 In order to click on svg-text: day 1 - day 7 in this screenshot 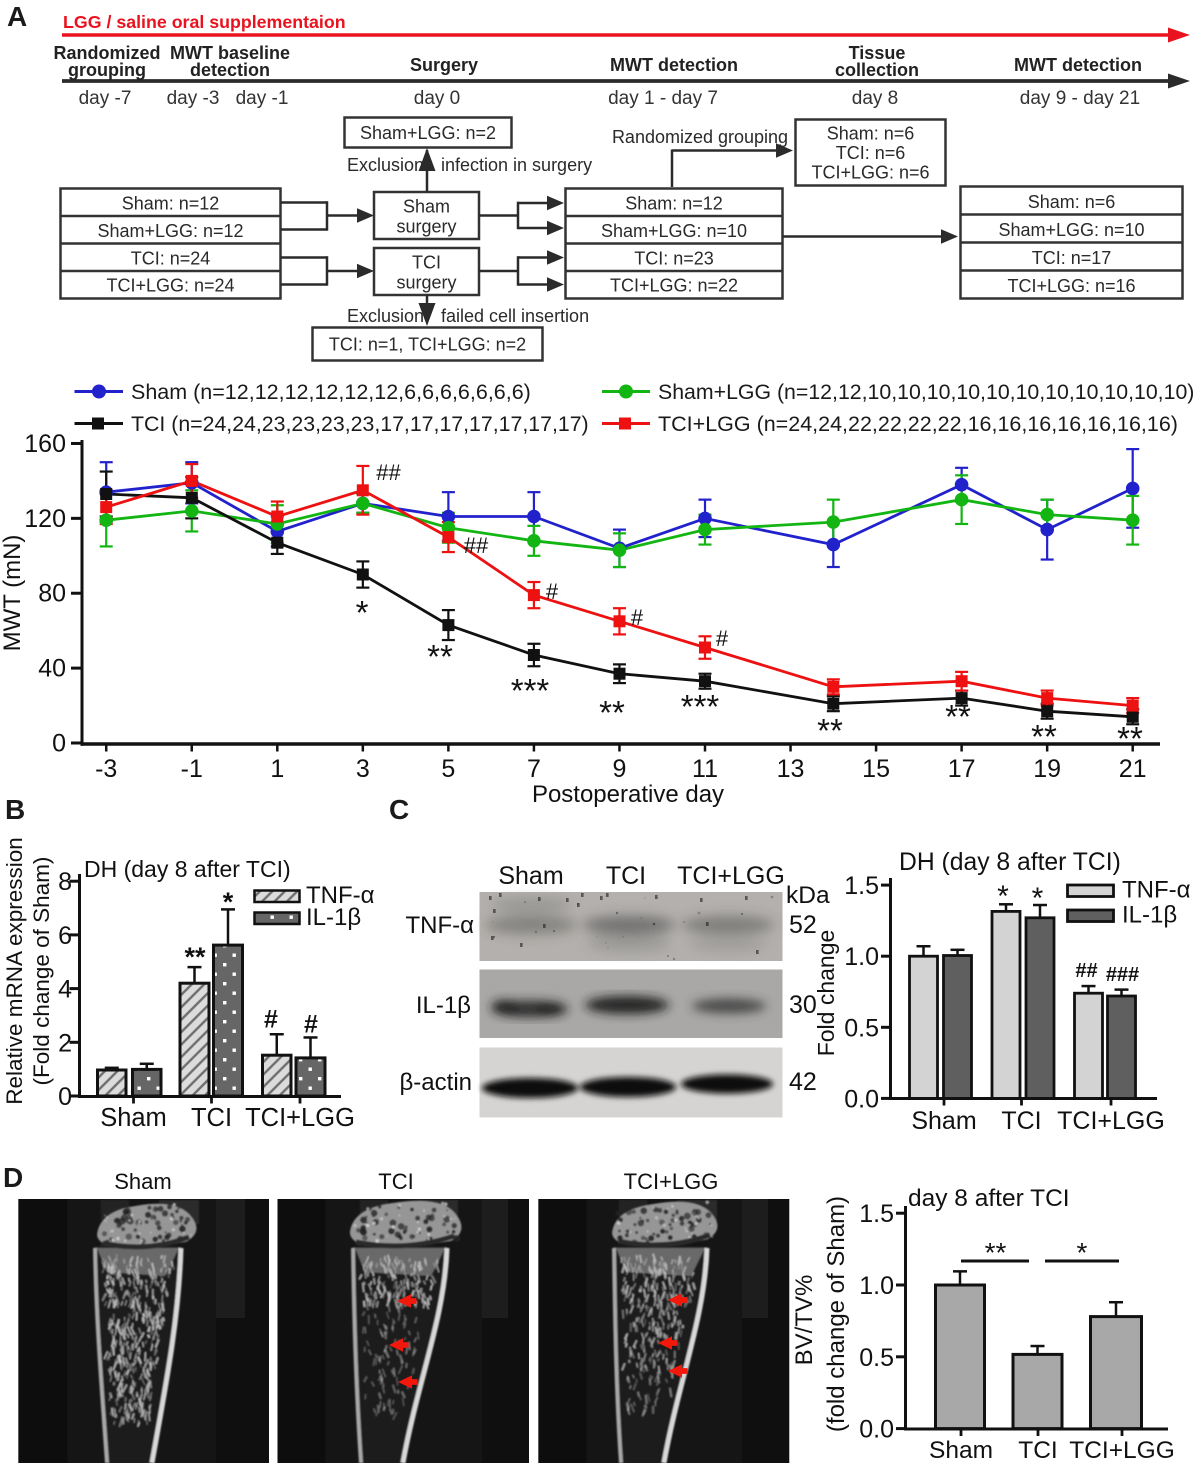, I will do `click(663, 98)`.